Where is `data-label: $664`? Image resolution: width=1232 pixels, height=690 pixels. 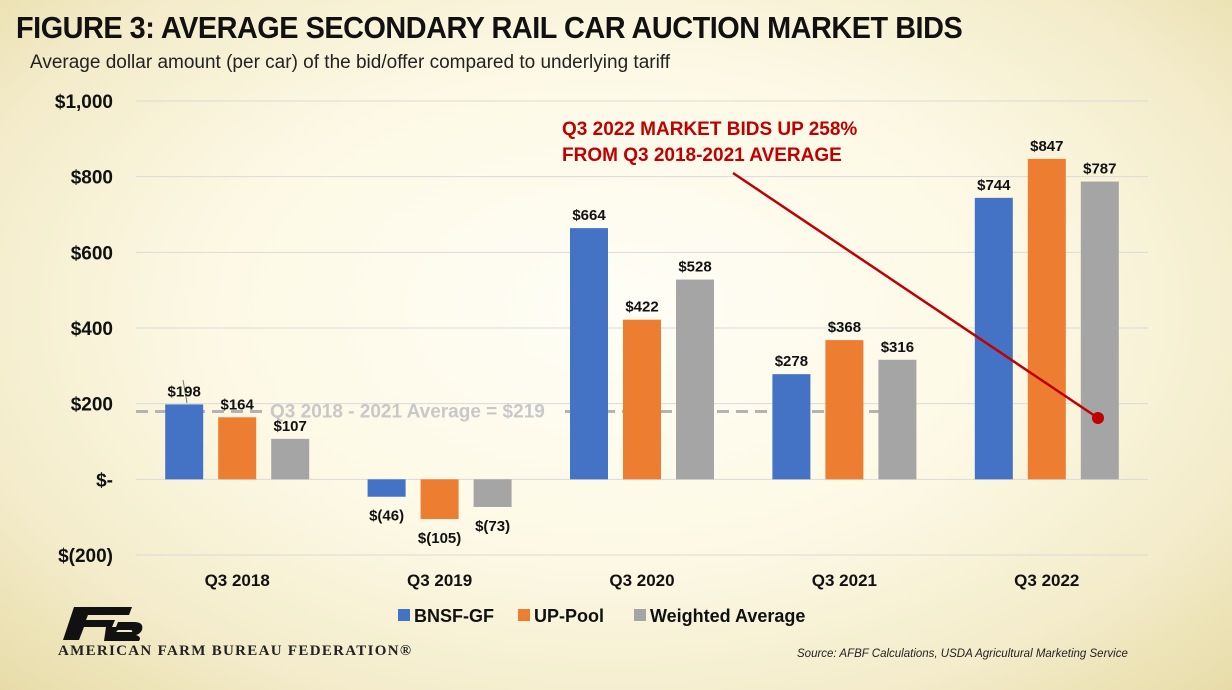 data-label: $664 is located at coordinates (589, 215).